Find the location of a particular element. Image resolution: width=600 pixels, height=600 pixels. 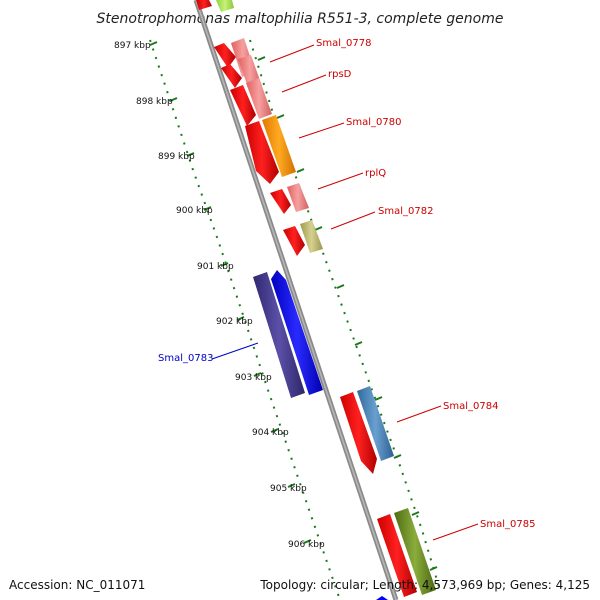

tick-label-899: 899 kbp is located at coordinates (176, 157).